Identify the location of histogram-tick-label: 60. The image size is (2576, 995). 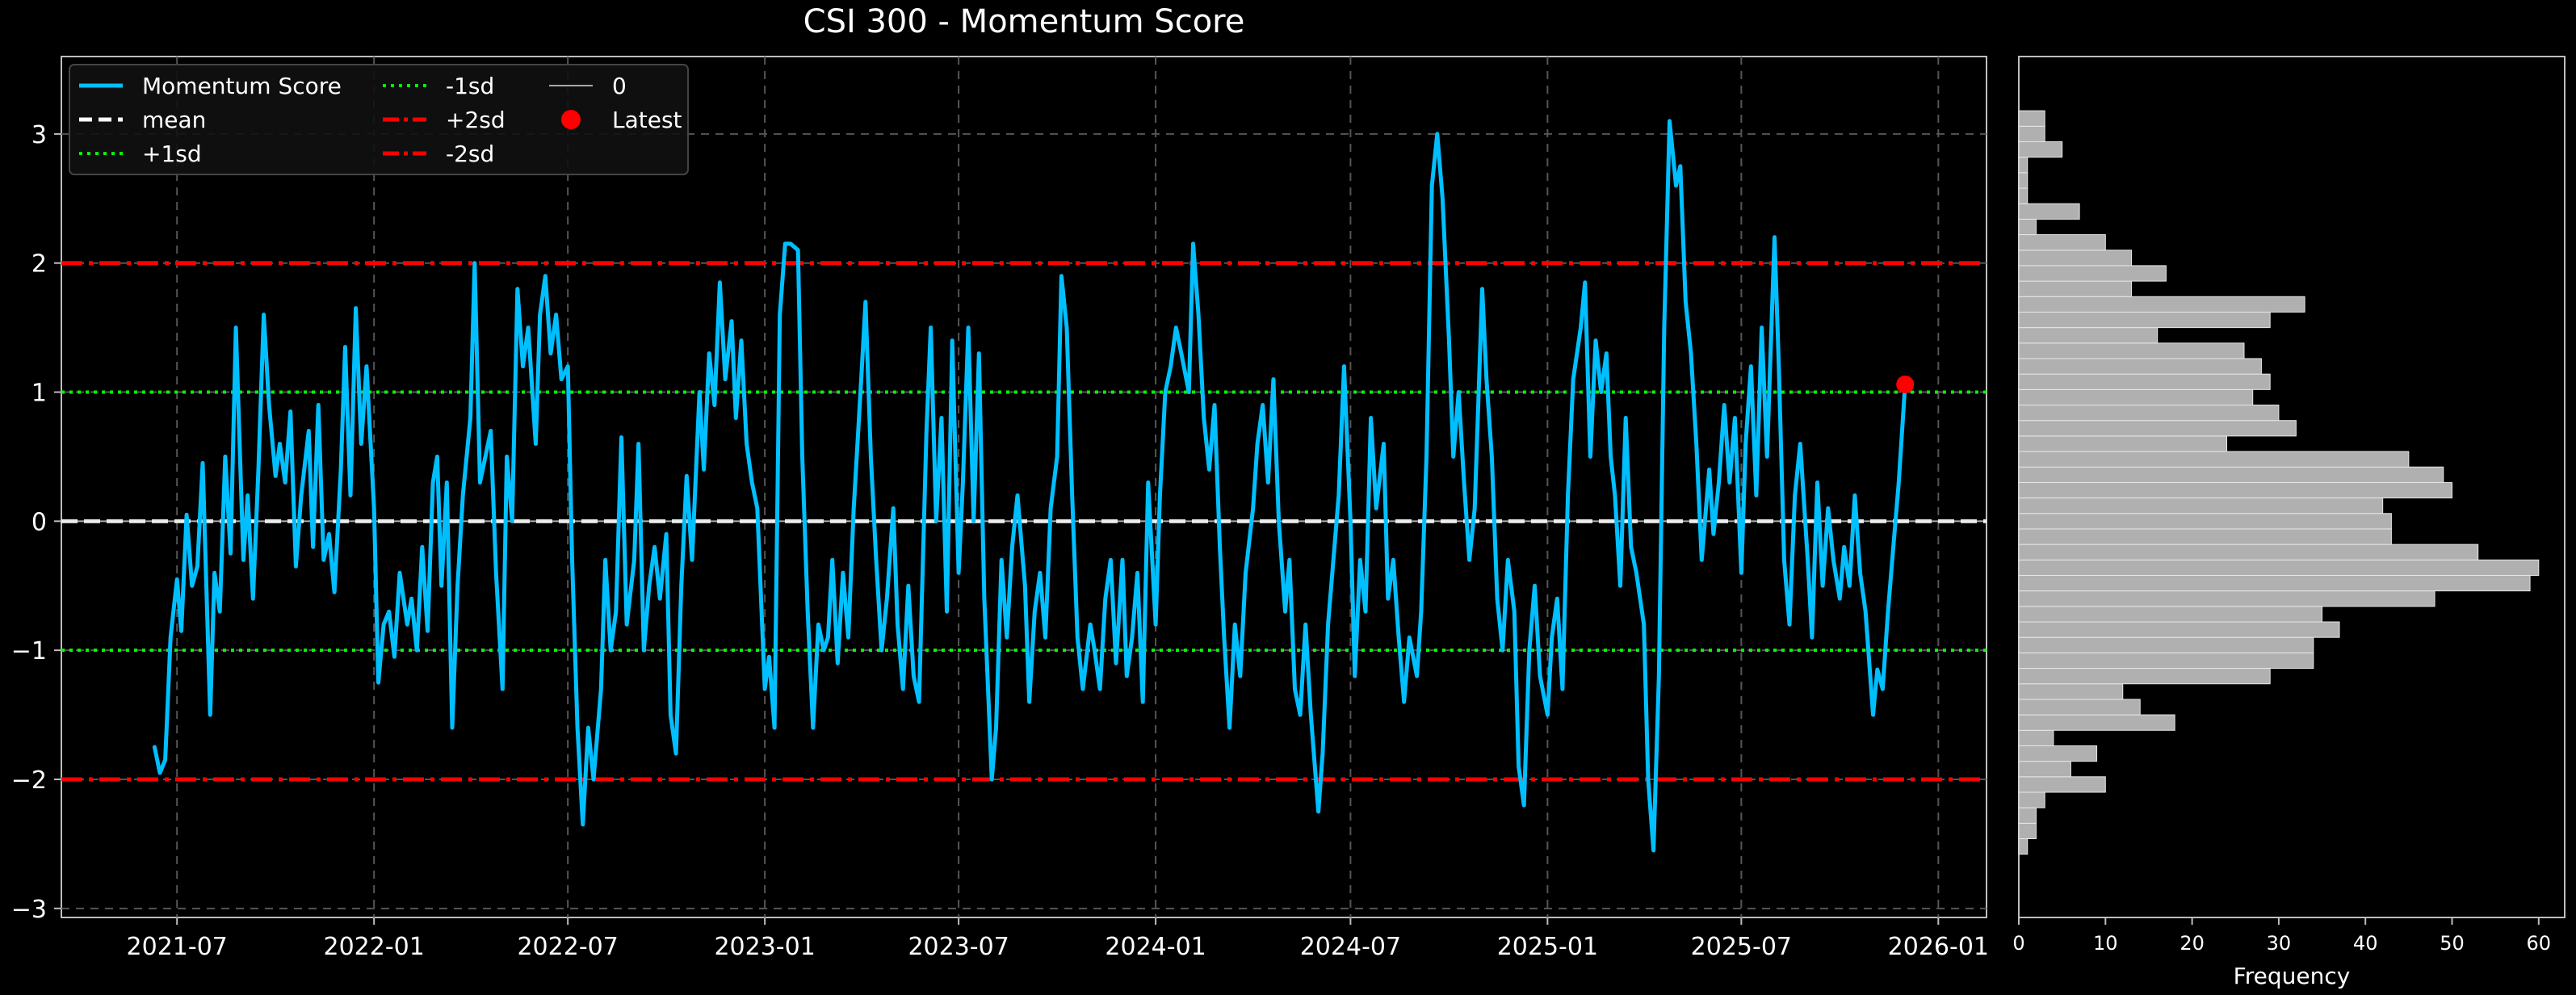
(2539, 943).